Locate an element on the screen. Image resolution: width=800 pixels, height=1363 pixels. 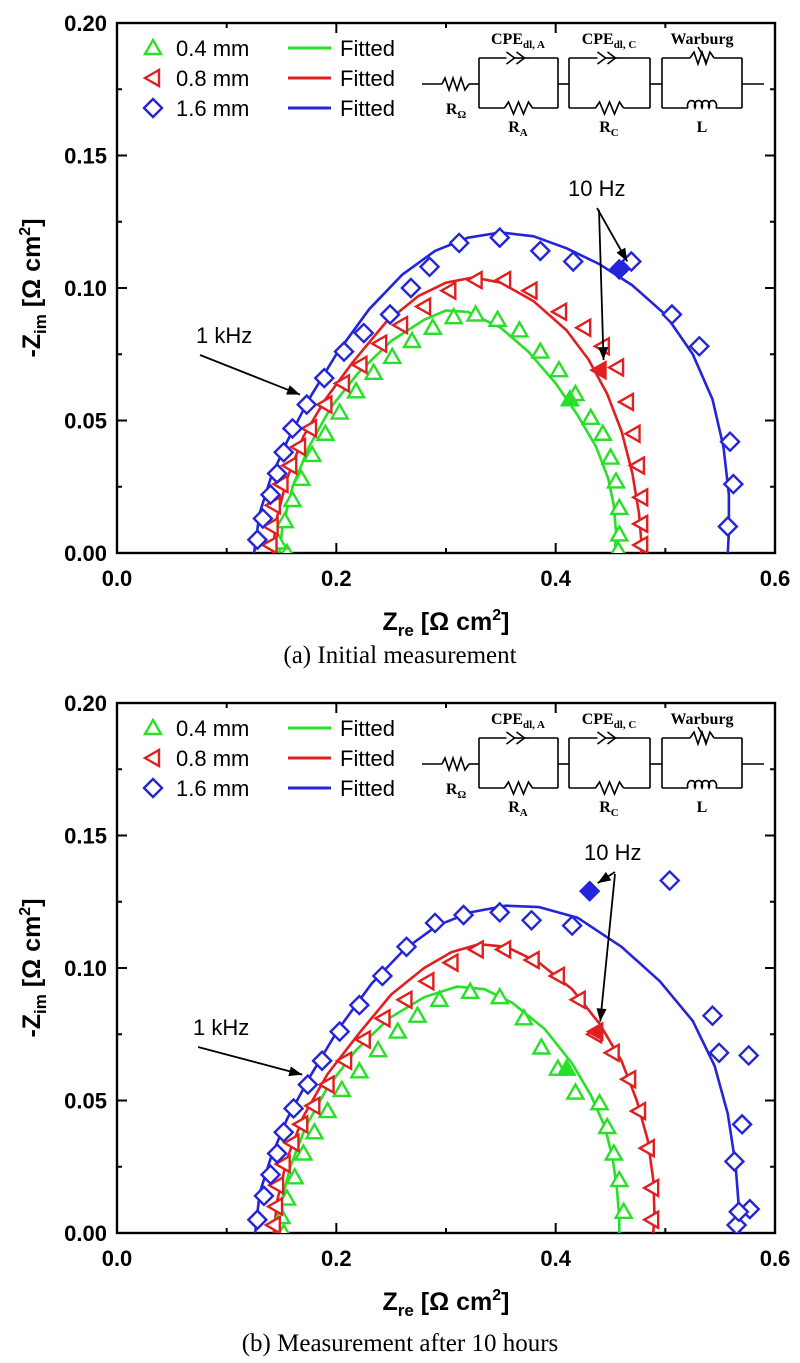
legend-label: 0.4 mm is located at coordinates (212, 48).